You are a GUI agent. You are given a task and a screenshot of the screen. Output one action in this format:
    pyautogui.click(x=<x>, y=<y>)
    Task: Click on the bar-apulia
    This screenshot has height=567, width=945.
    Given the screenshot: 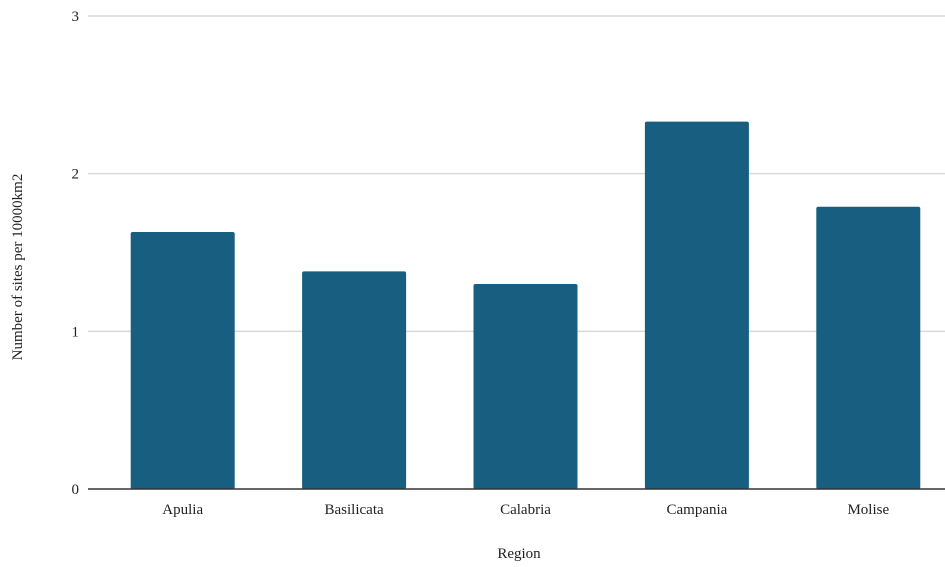 What is the action you would take?
    pyautogui.click(x=182, y=360)
    